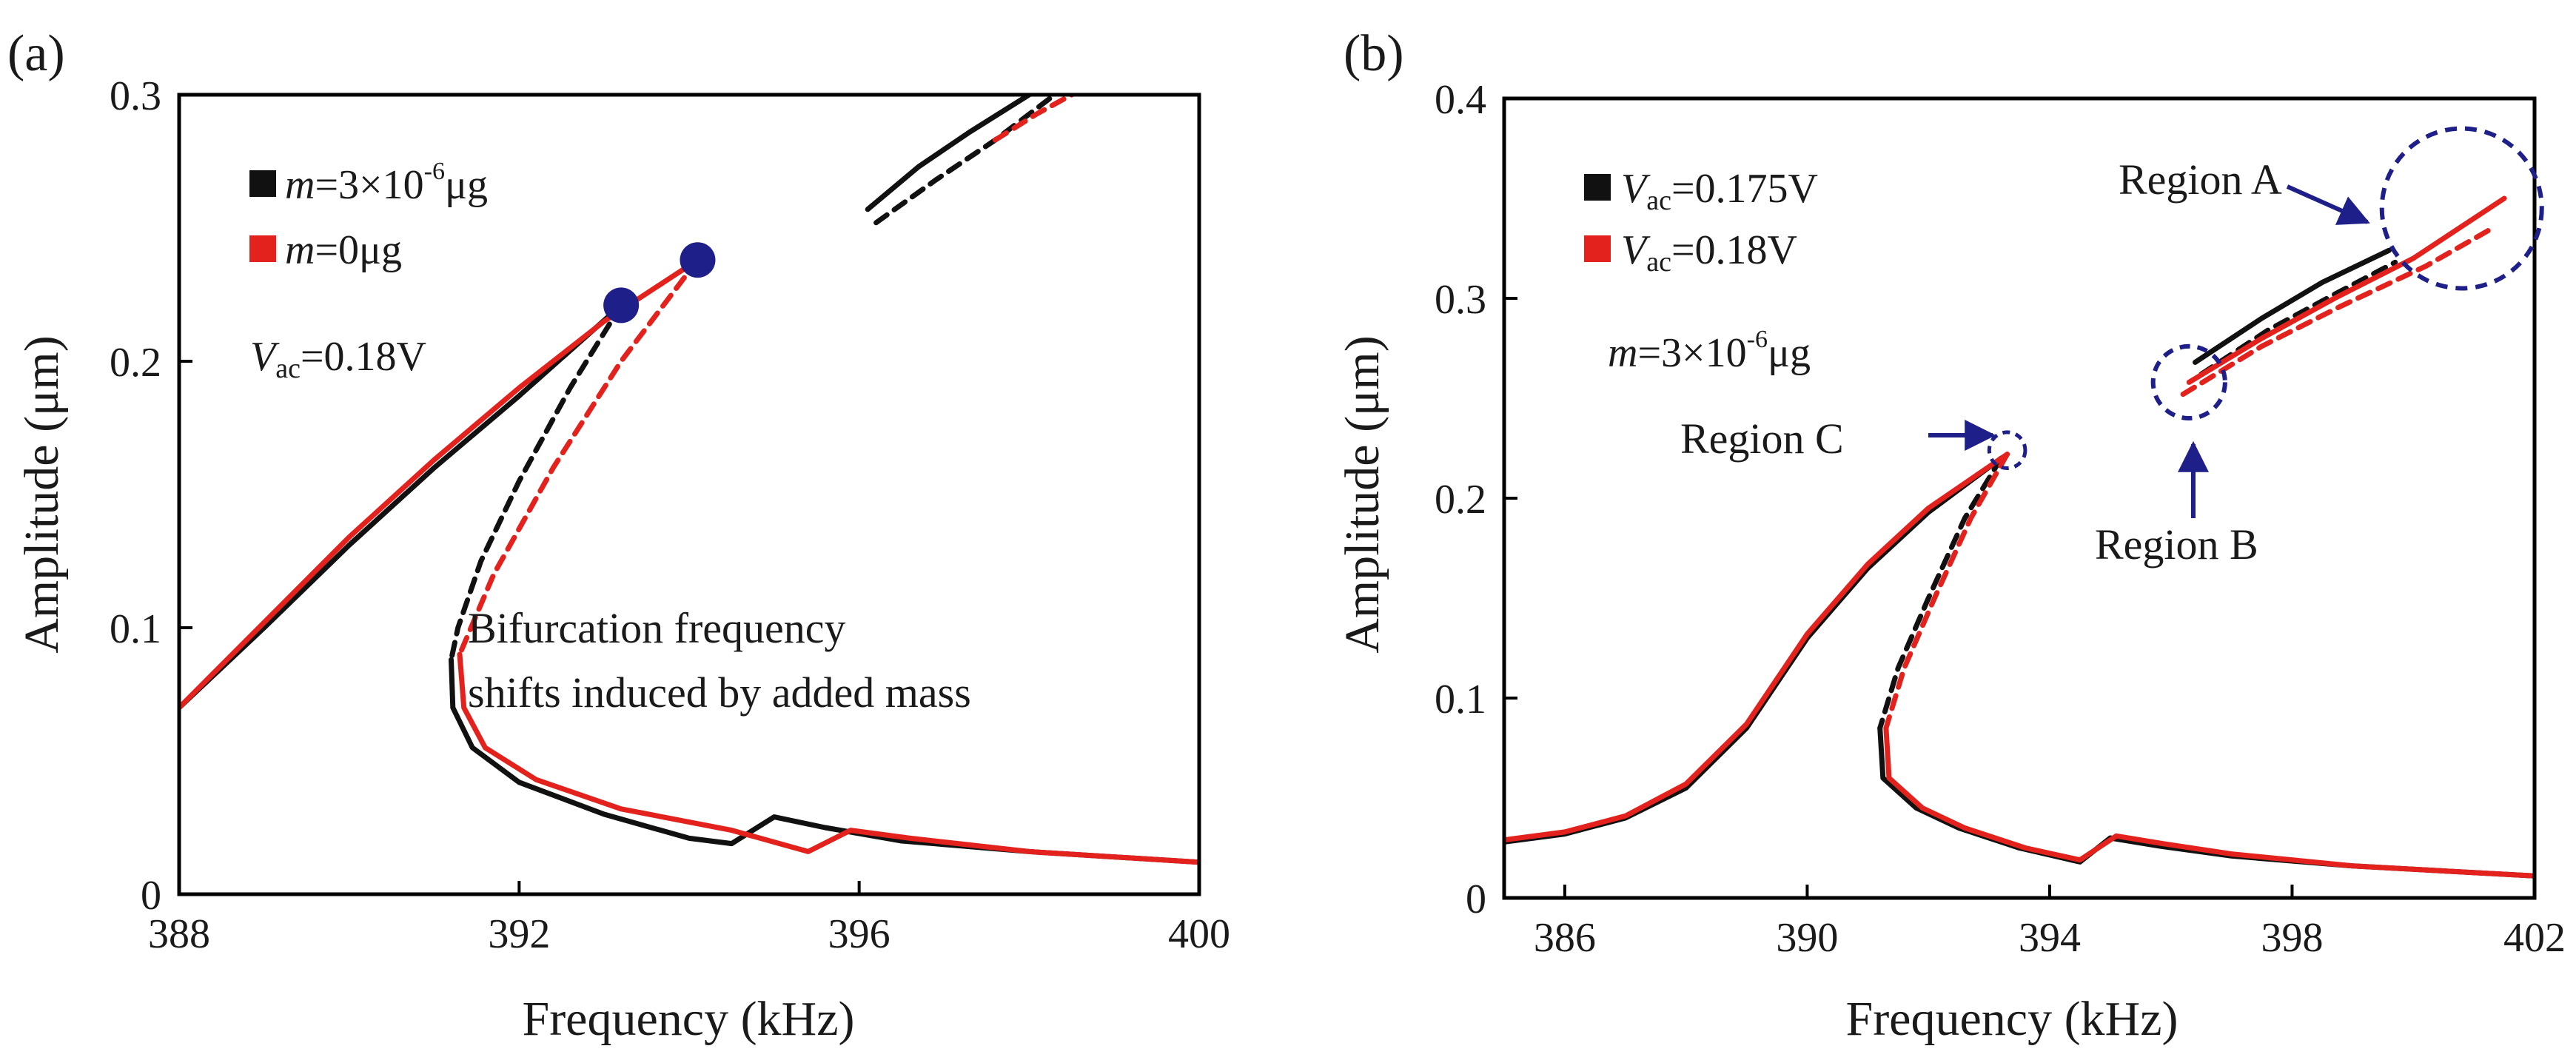  What do you see at coordinates (1807, 938) in the screenshot?
I see `panel-b-x-tick-label-1: 390` at bounding box center [1807, 938].